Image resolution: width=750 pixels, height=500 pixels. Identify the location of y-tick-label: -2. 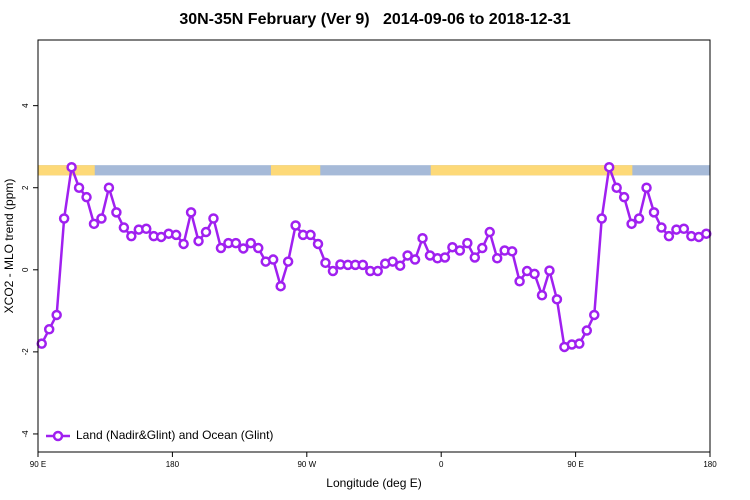
(25, 352).